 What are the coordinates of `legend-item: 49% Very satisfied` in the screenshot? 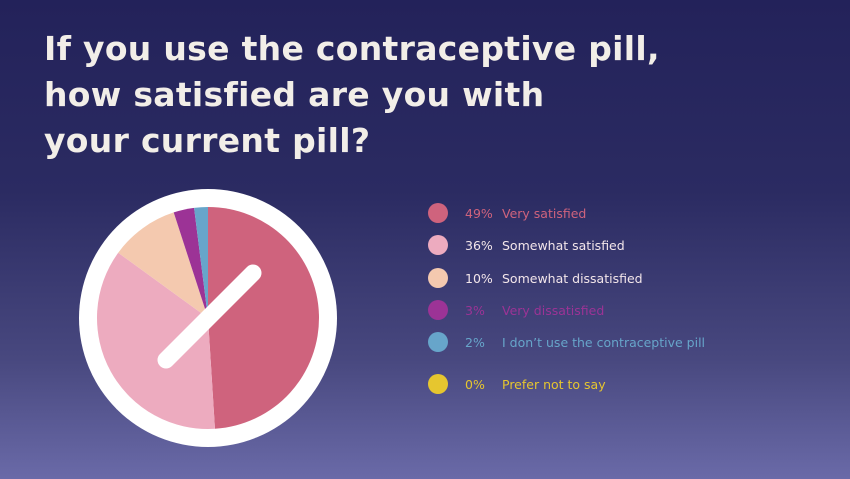 It's located at (507, 213).